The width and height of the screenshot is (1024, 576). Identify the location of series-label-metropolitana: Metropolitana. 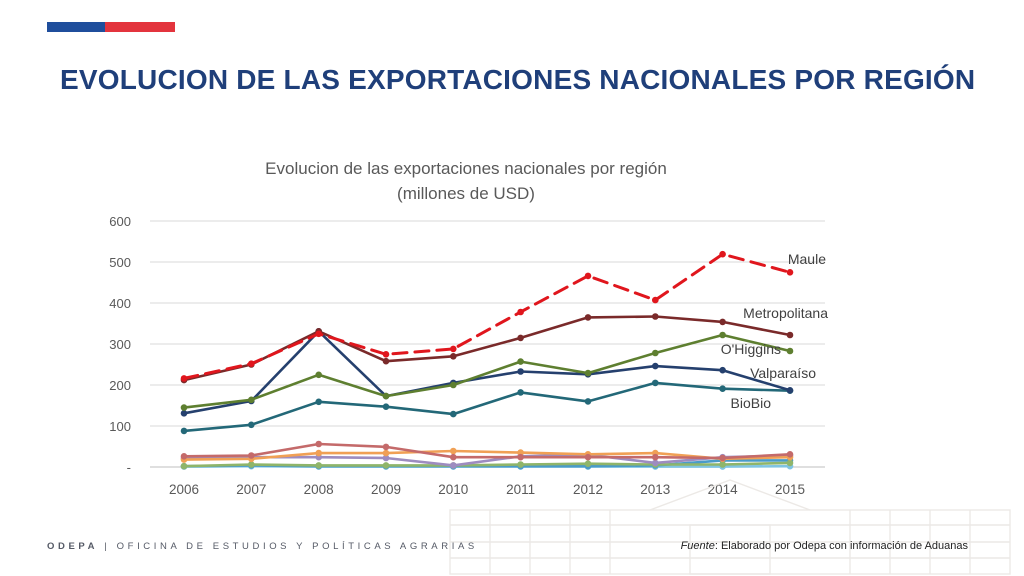
(785, 313).